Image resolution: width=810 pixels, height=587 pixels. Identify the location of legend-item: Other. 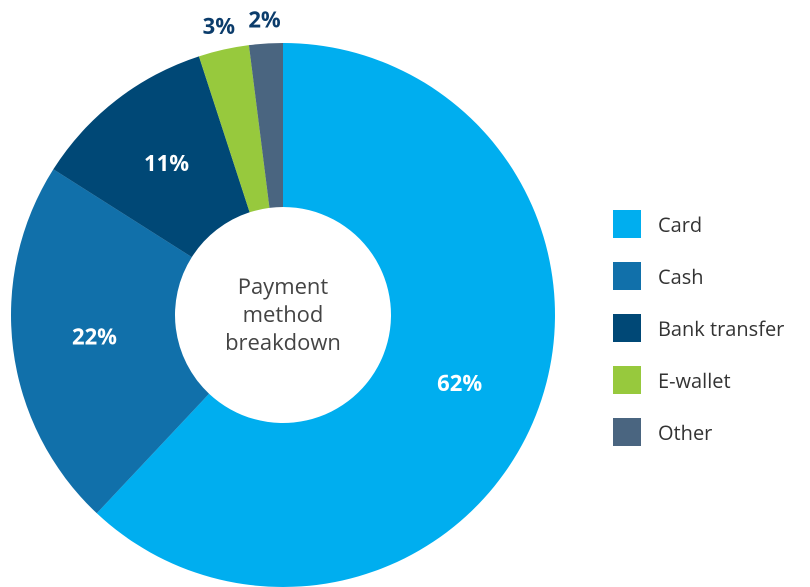
(698, 432).